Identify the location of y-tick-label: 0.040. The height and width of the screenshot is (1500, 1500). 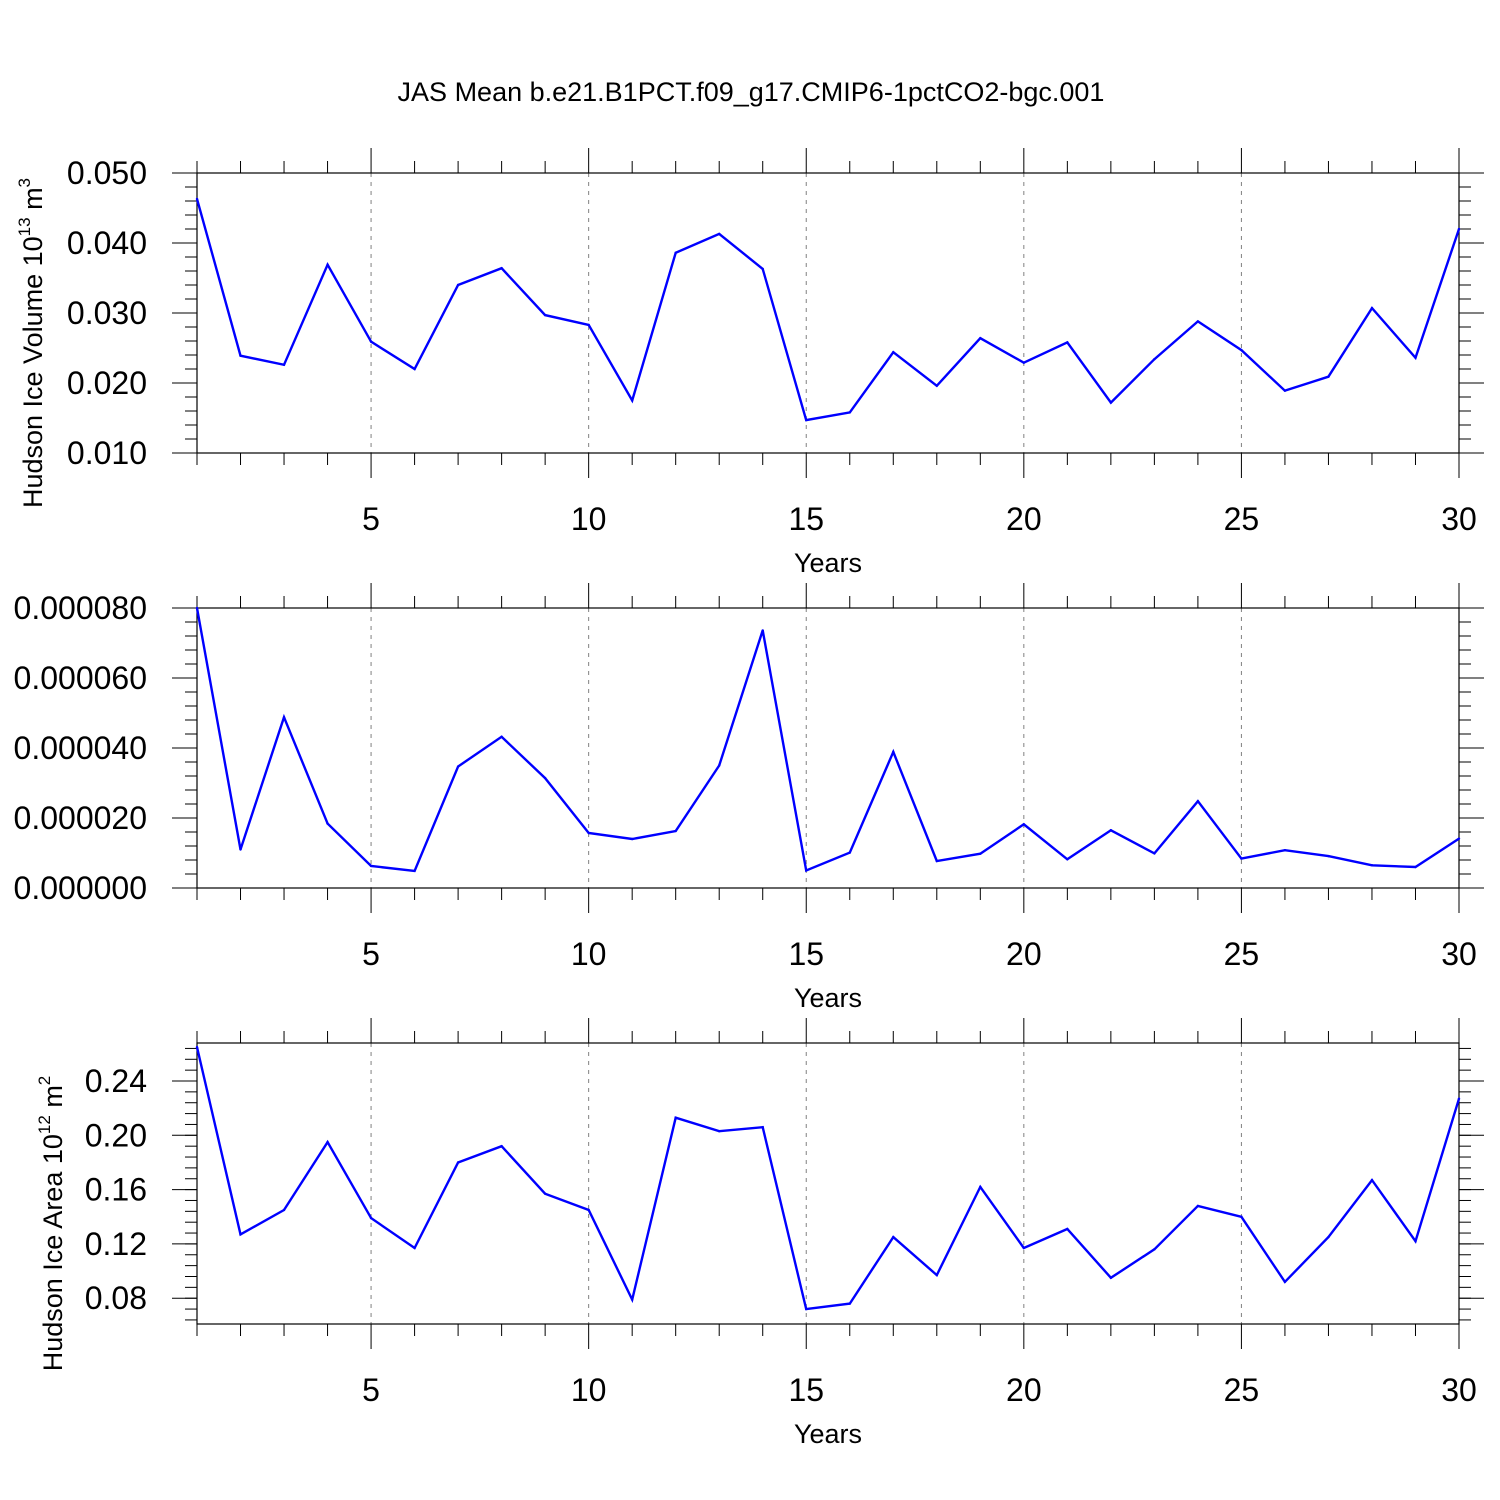
(107, 243).